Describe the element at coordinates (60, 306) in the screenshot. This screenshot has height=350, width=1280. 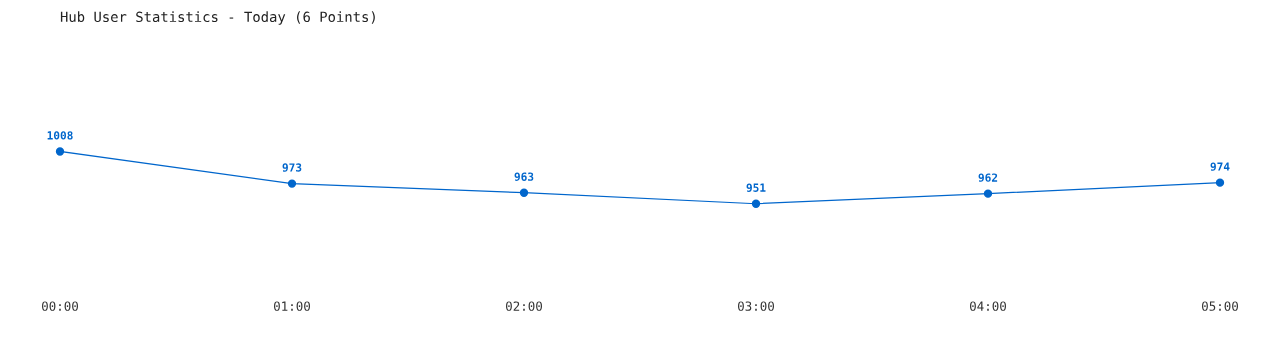
I see `x-tick-label: 00:00` at that location.